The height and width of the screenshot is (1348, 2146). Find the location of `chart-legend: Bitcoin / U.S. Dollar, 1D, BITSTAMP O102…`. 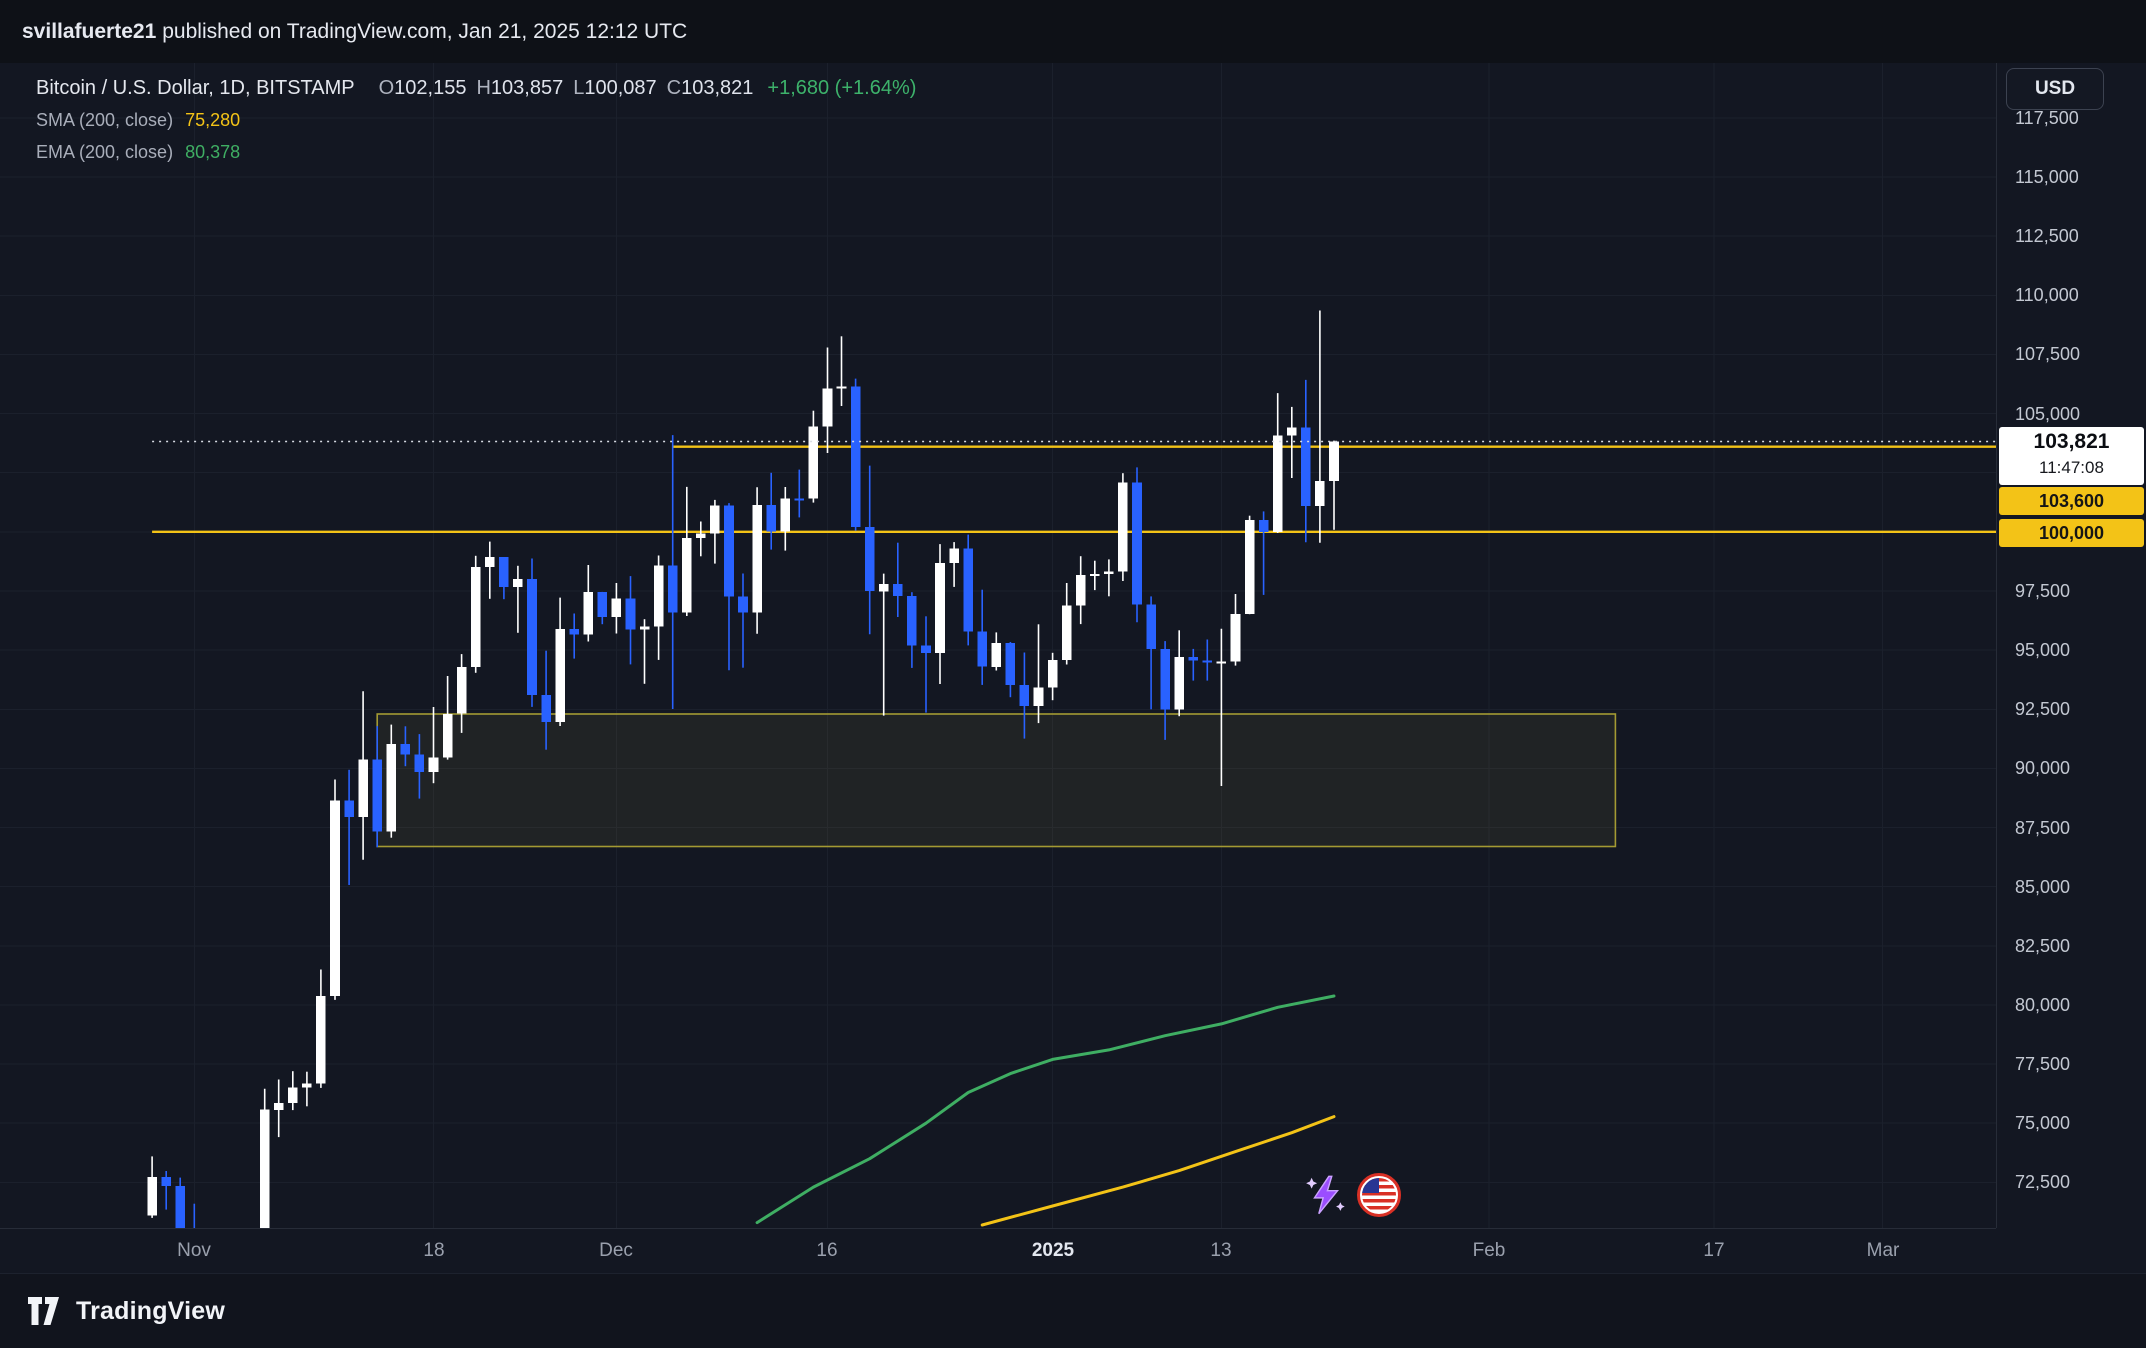

chart-legend: Bitcoin / U.S. Dollar, 1D, BITSTAMP O102… is located at coordinates (476, 120).